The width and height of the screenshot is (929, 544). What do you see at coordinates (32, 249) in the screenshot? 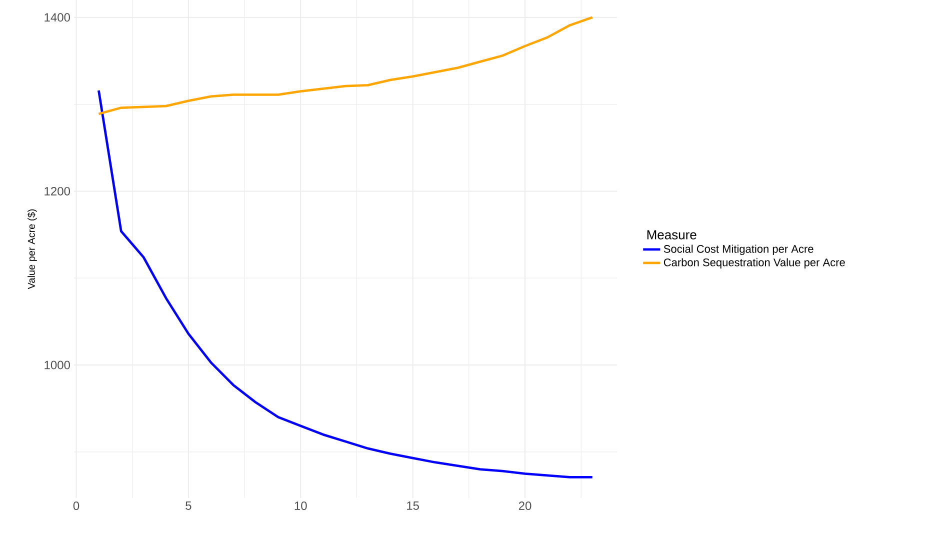
I see `y-axis-title: Value per Acre ($)` at bounding box center [32, 249].